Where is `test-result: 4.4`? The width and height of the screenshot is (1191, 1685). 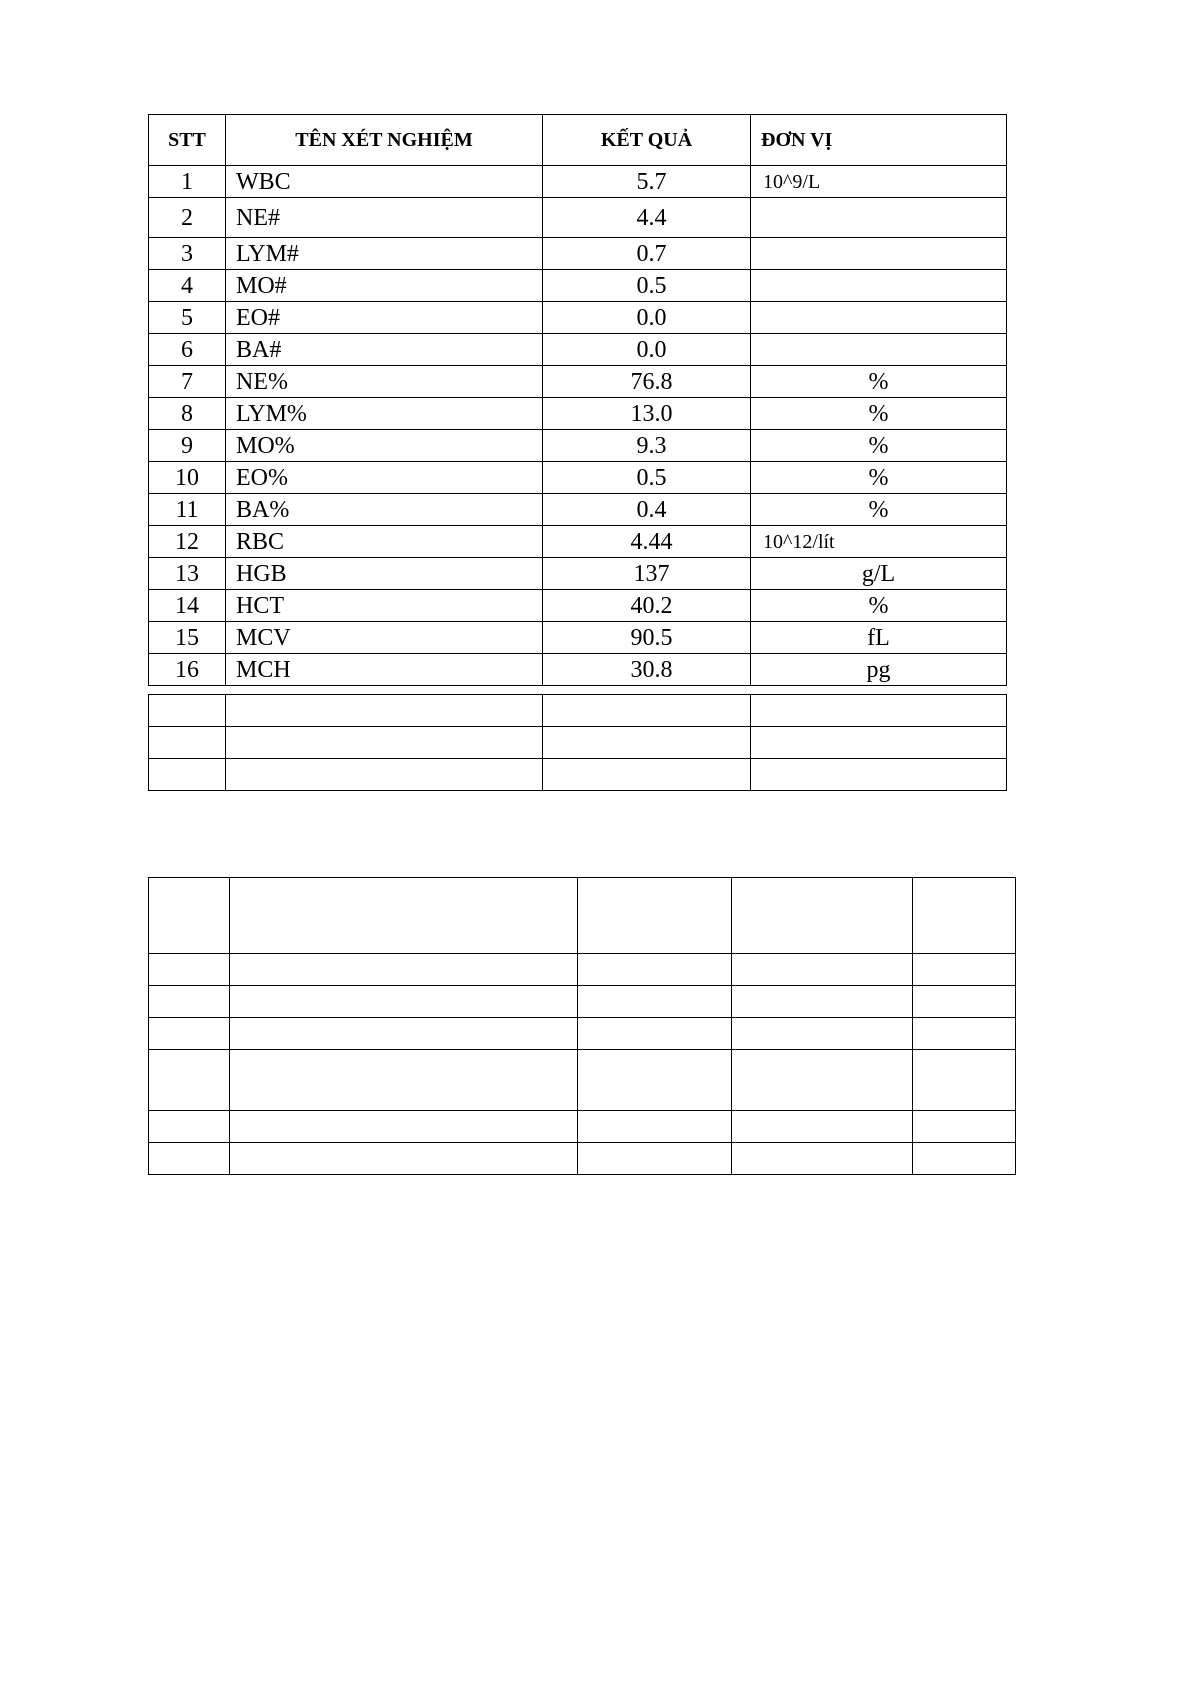
test-result: 4.4 is located at coordinates (646, 217).